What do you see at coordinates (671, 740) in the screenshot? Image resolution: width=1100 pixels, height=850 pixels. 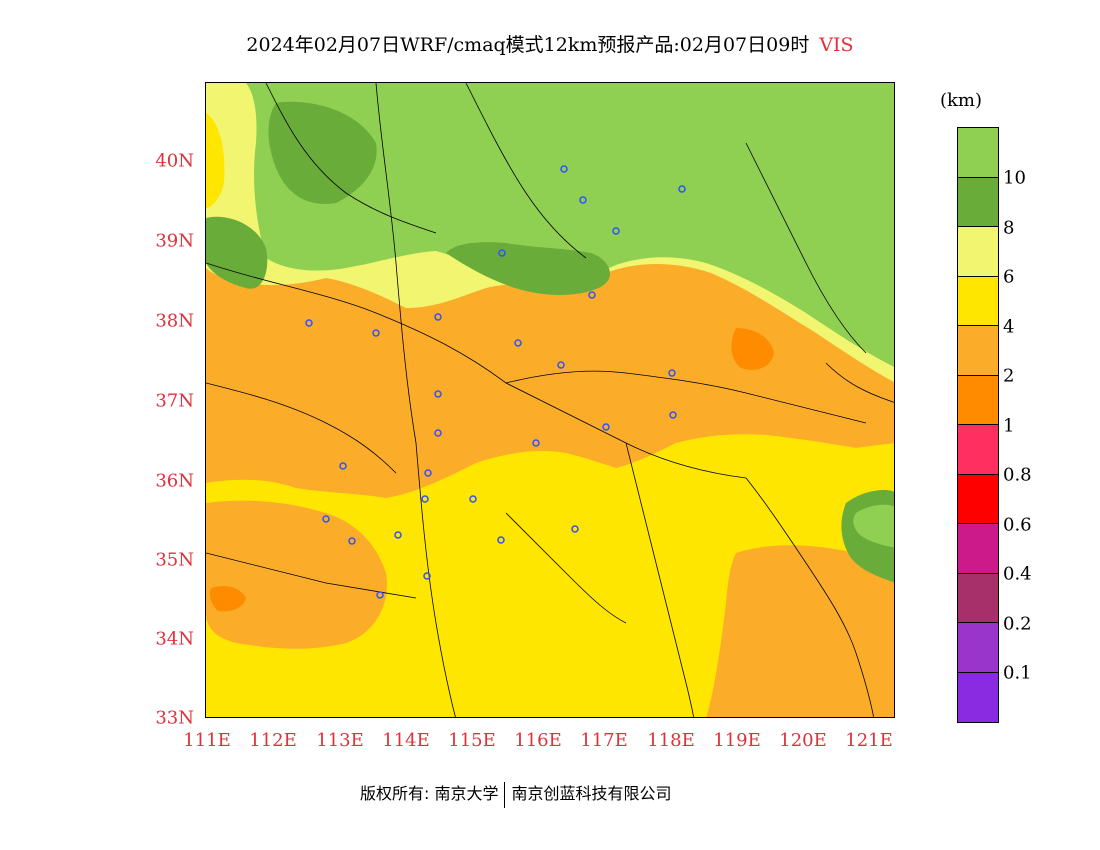 I see `x-tick-label: 118E` at bounding box center [671, 740].